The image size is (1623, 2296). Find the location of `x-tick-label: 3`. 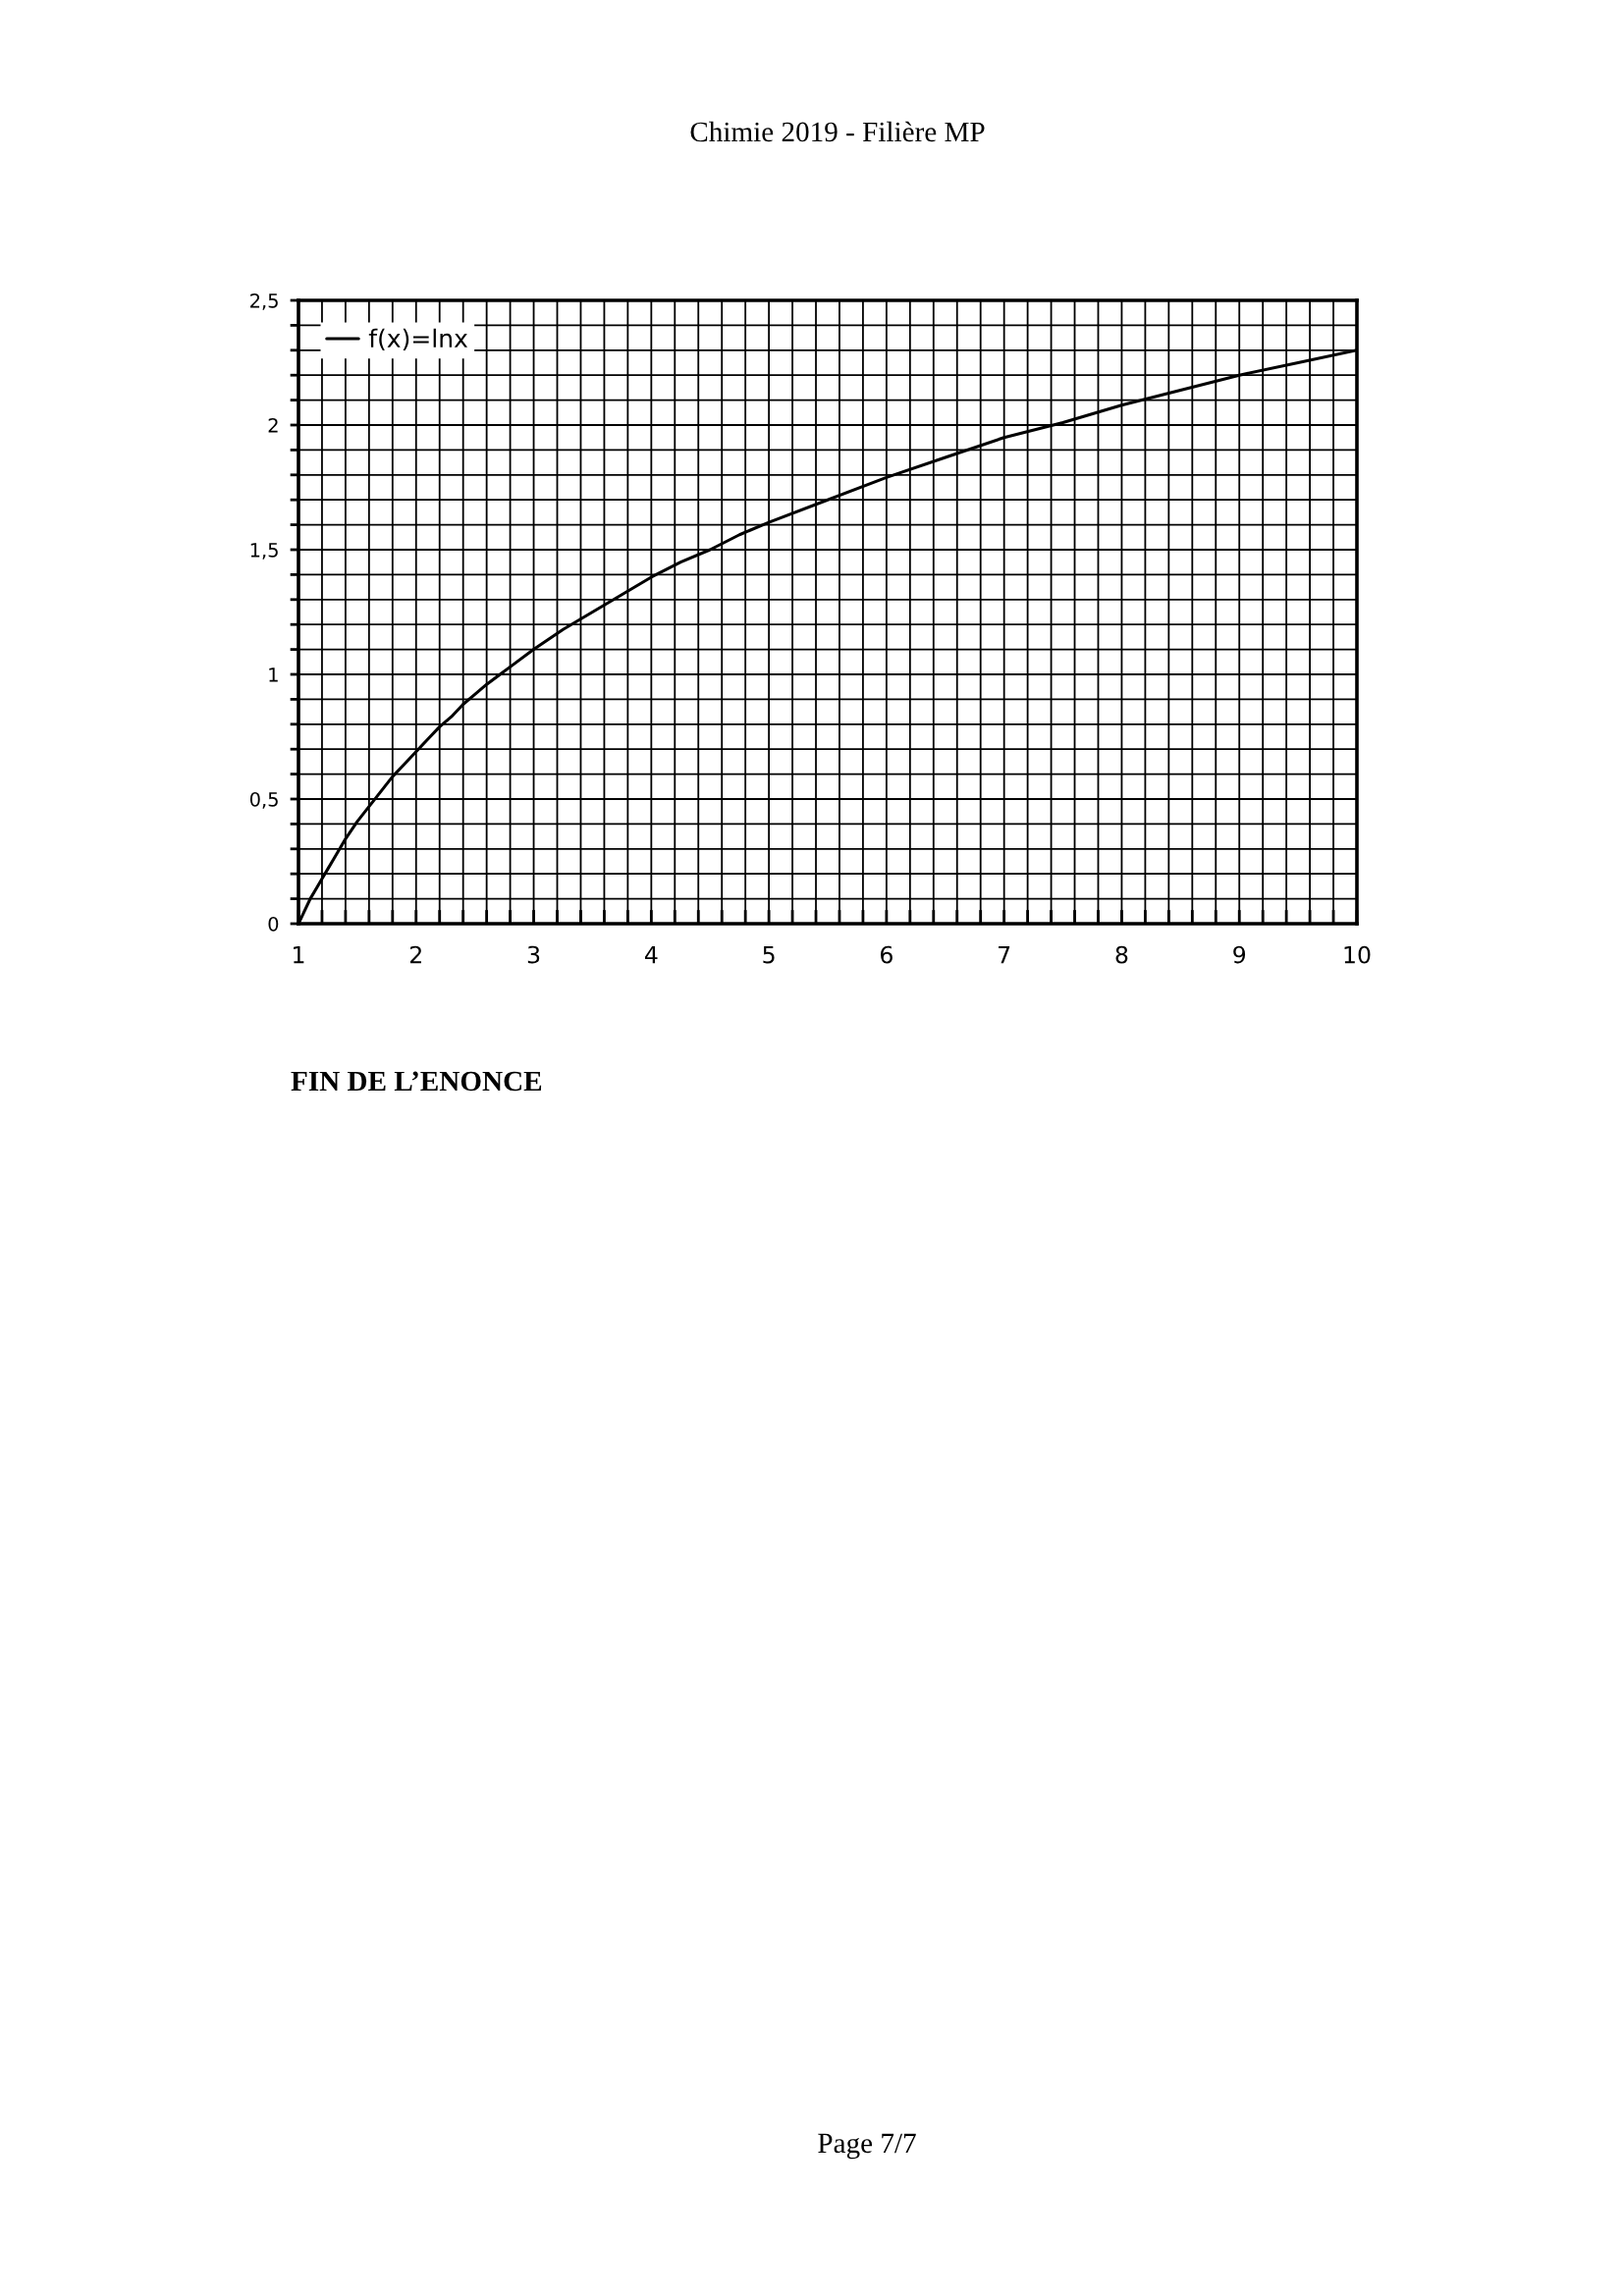

x-tick-label: 3 is located at coordinates (534, 954).